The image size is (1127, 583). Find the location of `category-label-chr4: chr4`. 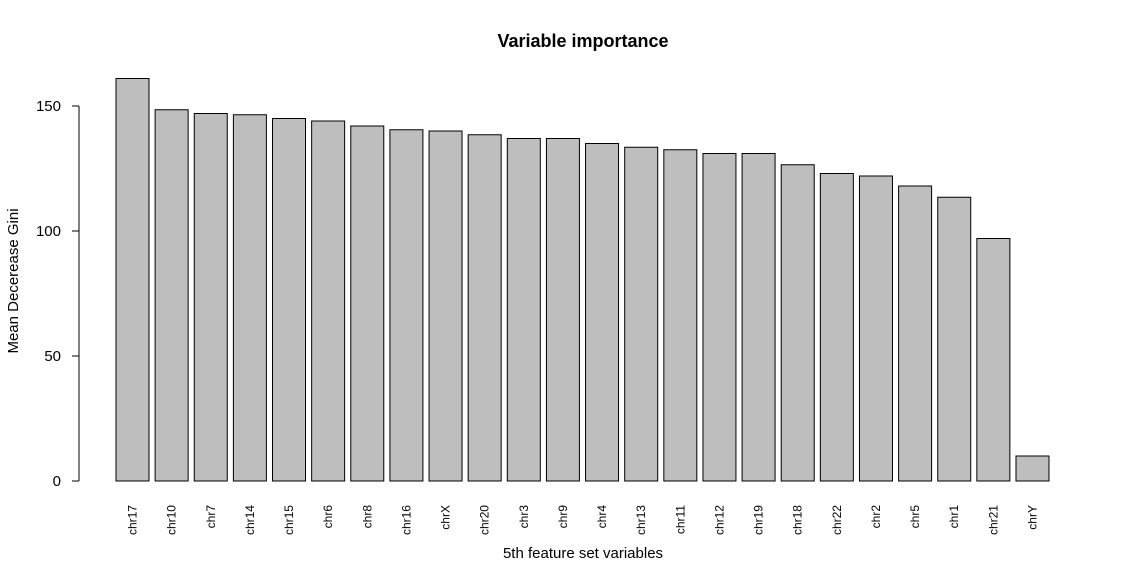

category-label-chr4: chr4 is located at coordinates (602, 517).